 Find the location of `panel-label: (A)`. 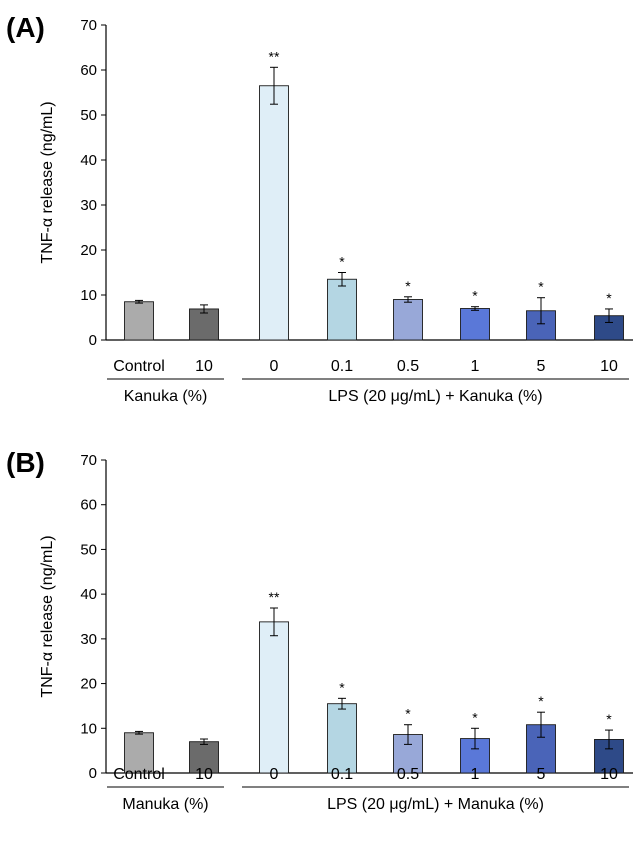

panel-label: (A) is located at coordinates (25, 27).